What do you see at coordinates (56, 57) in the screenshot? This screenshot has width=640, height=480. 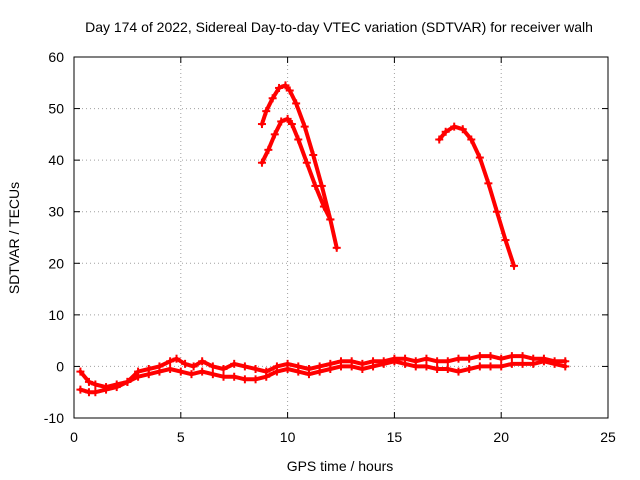 I see `y-tick-label: 60` at bounding box center [56, 57].